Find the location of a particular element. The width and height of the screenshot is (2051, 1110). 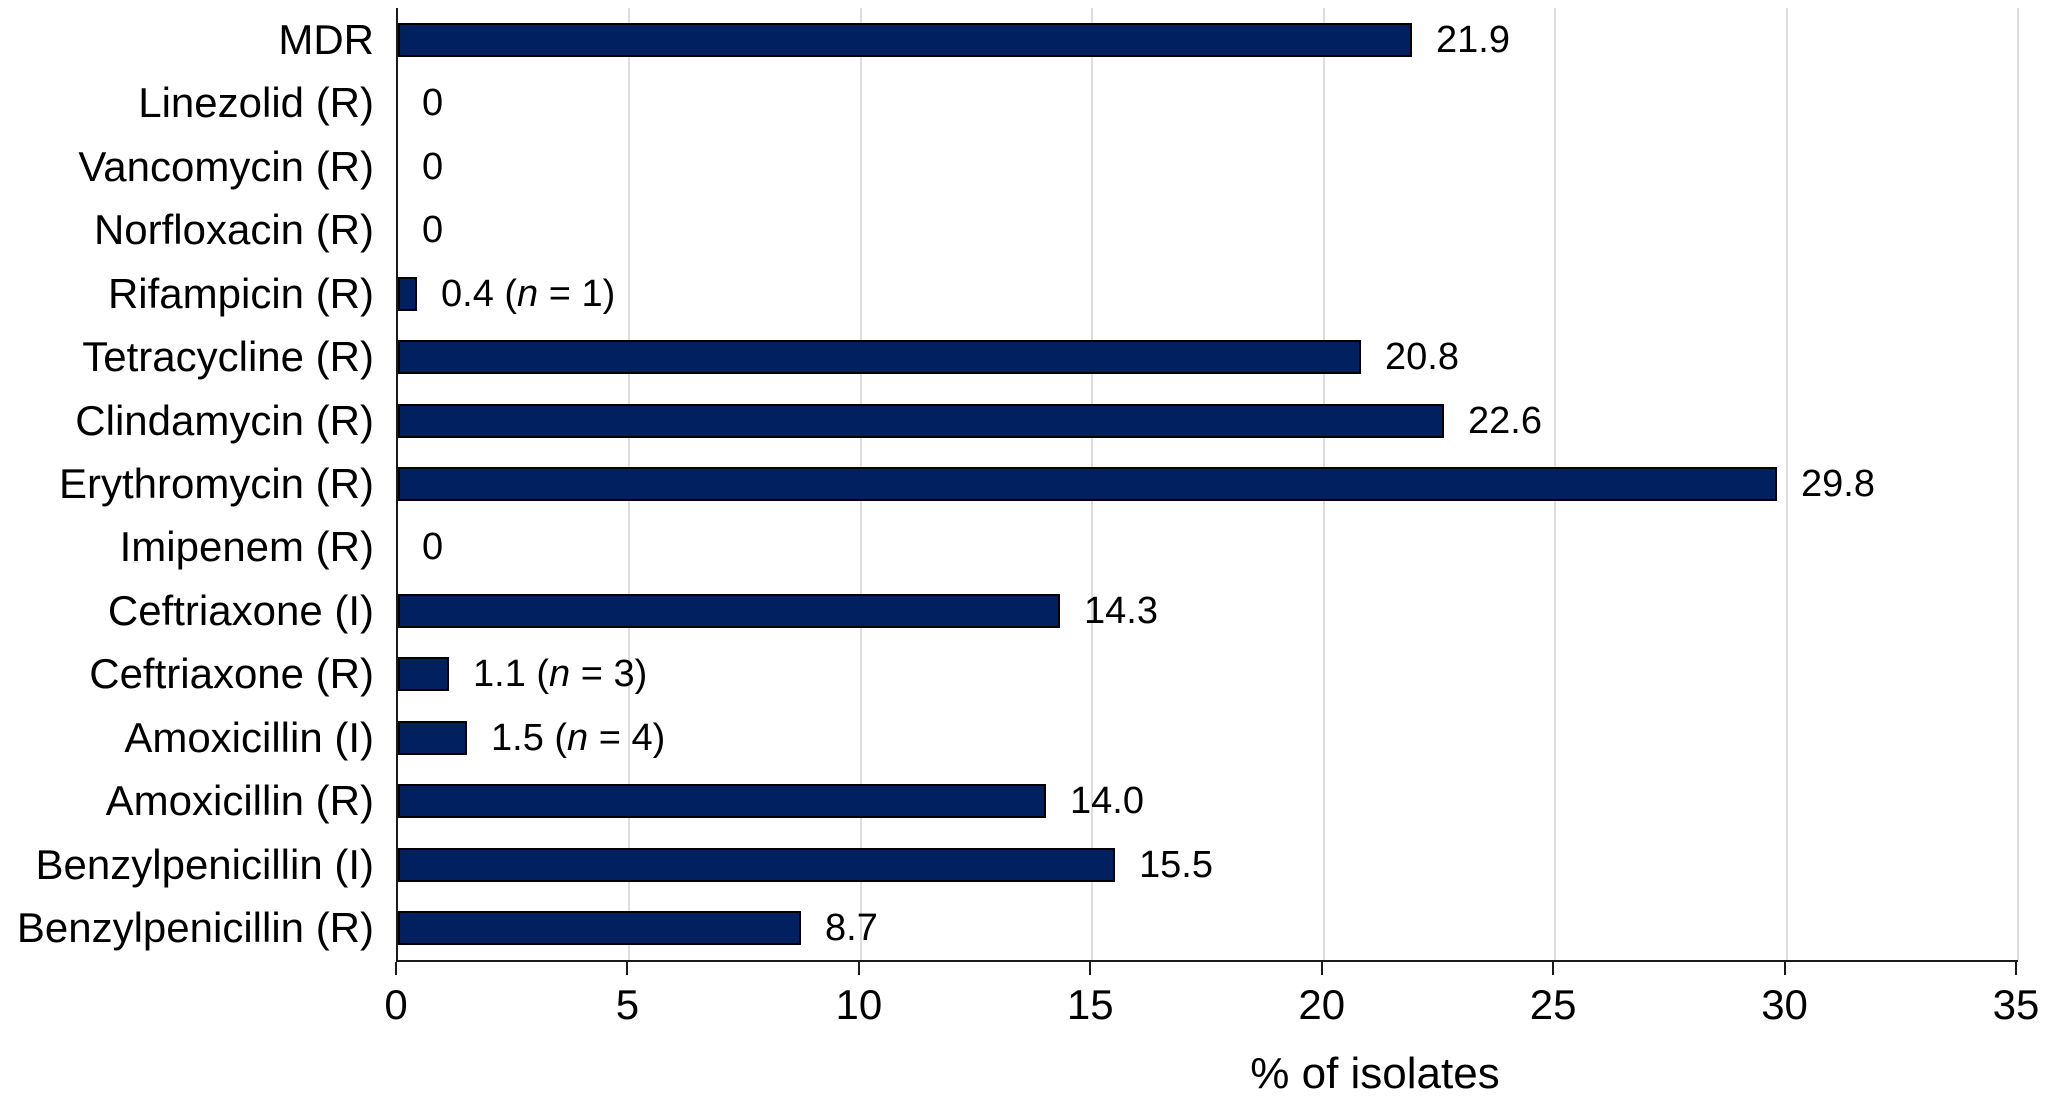

category-label: Erythromycin (R) is located at coordinates (216, 483).